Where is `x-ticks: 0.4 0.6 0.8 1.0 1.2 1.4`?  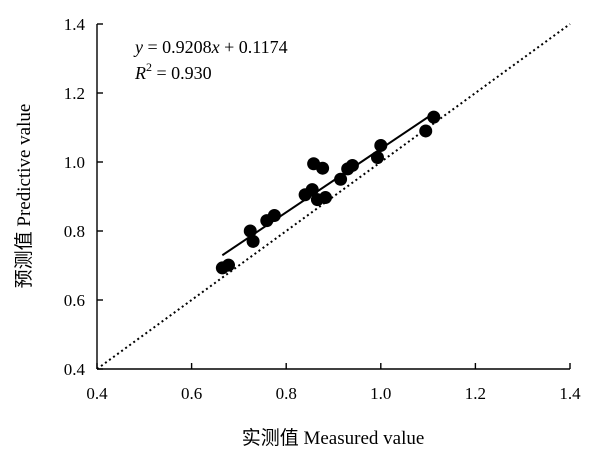 x-ticks: 0.4 0.6 0.8 1.0 1.2 1.4 is located at coordinates (333, 383).